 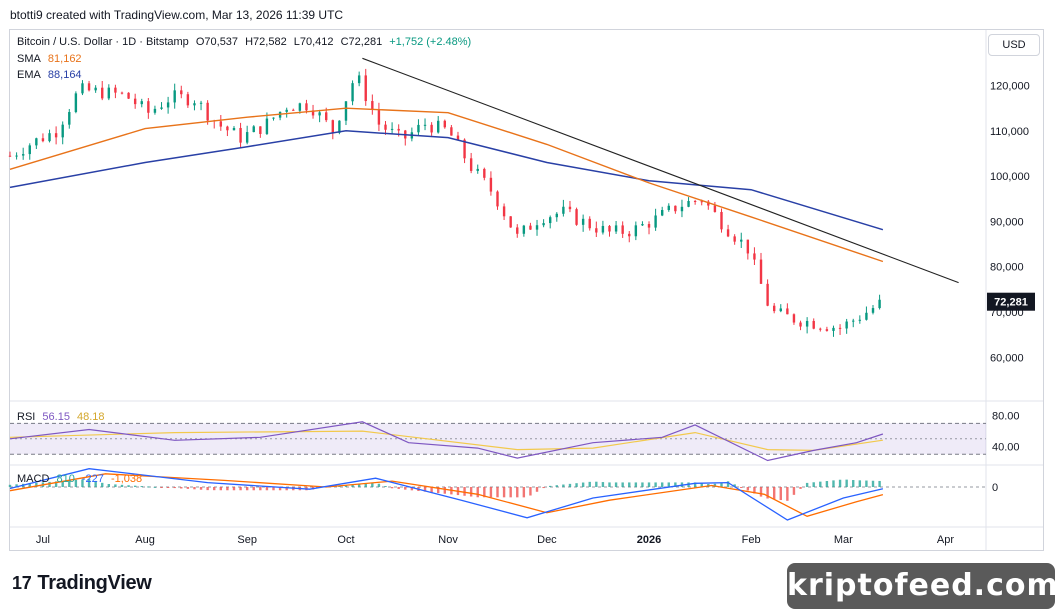 I want to click on currency-button: USD, so click(x=1014, y=45).